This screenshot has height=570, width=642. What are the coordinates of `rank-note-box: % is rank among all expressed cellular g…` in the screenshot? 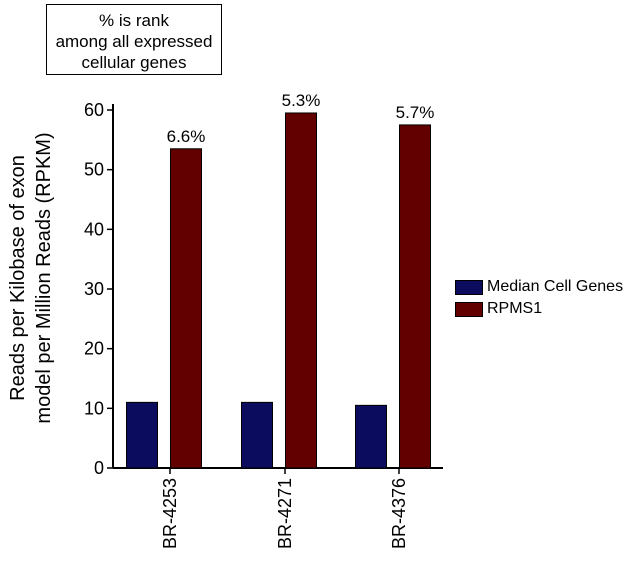 It's located at (134, 39).